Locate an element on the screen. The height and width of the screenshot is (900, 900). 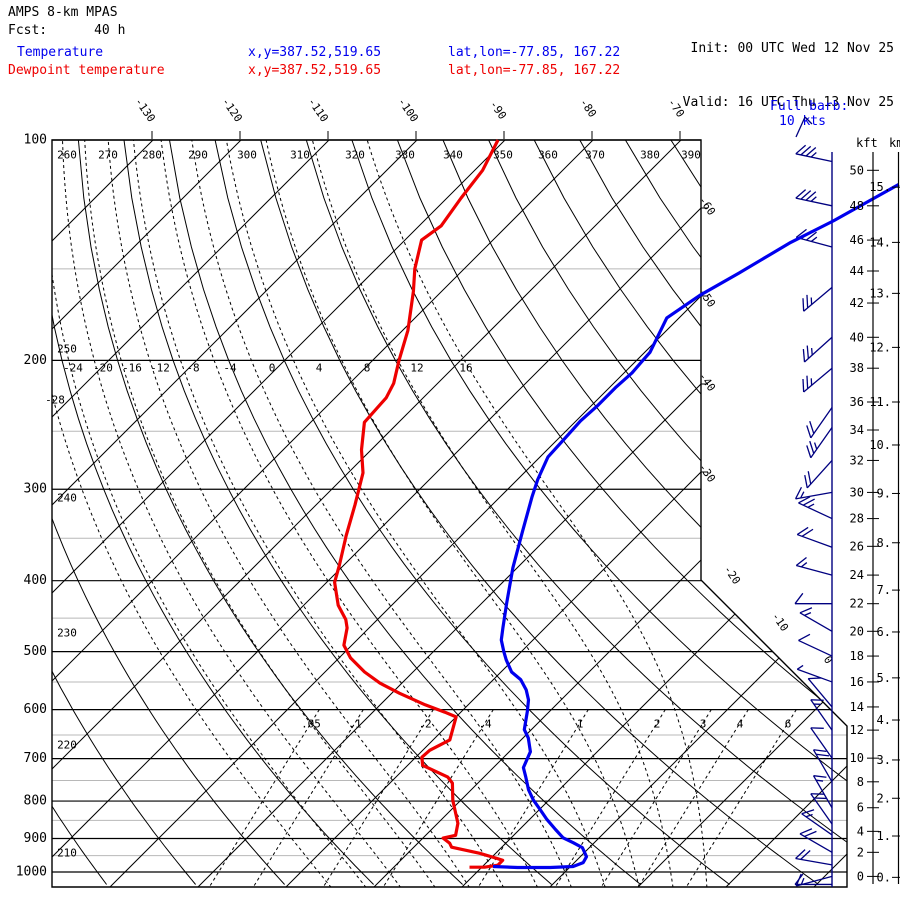
legend-temperature-xy: x,y=387.52,519.65 is located at coordinates (315, 52).